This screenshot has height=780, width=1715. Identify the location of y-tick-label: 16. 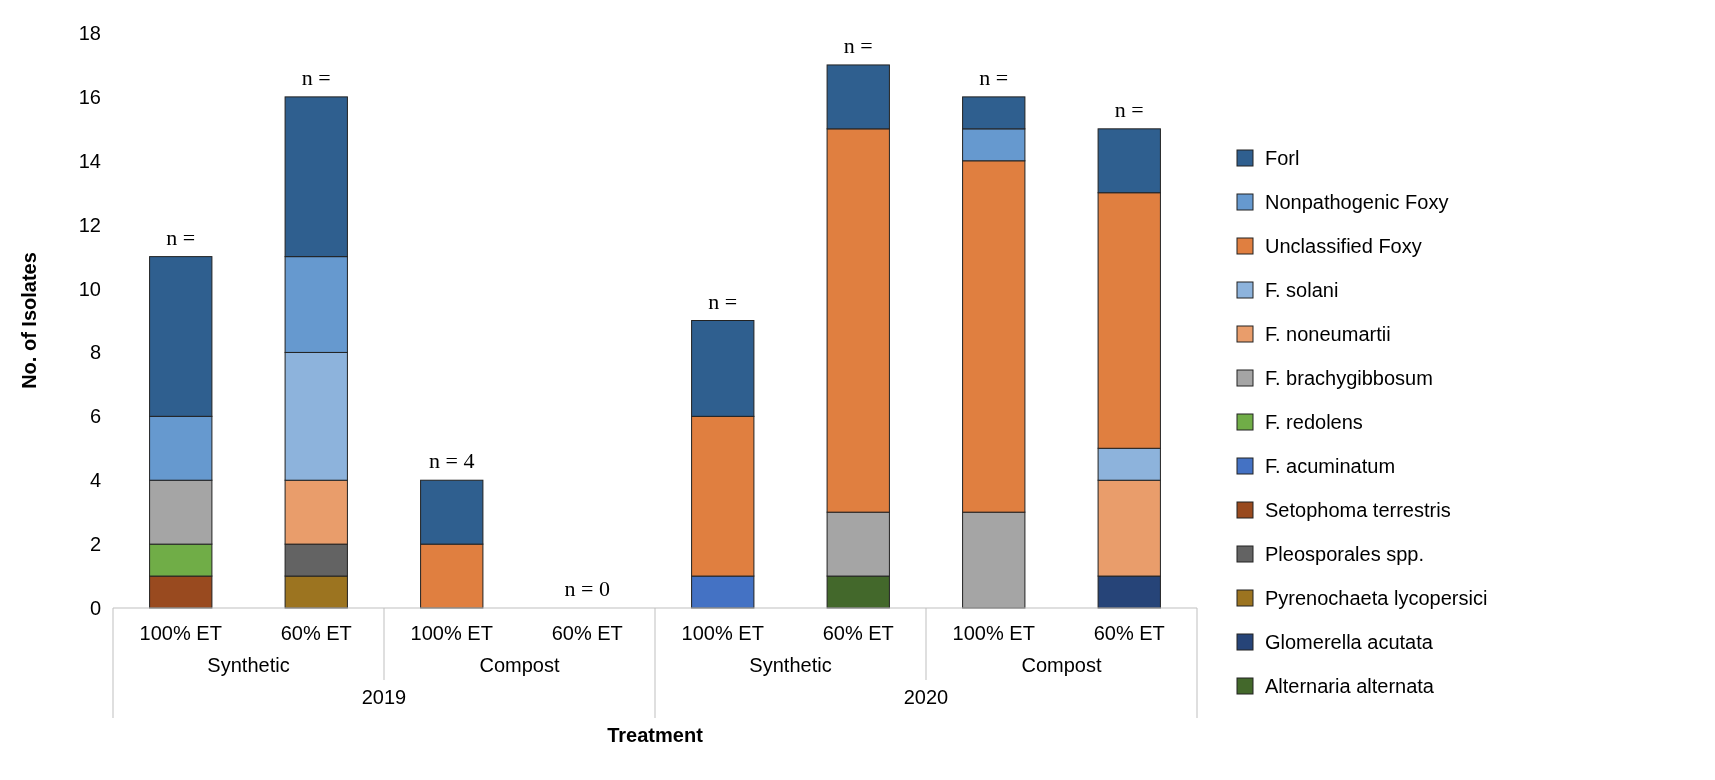
(89, 96).